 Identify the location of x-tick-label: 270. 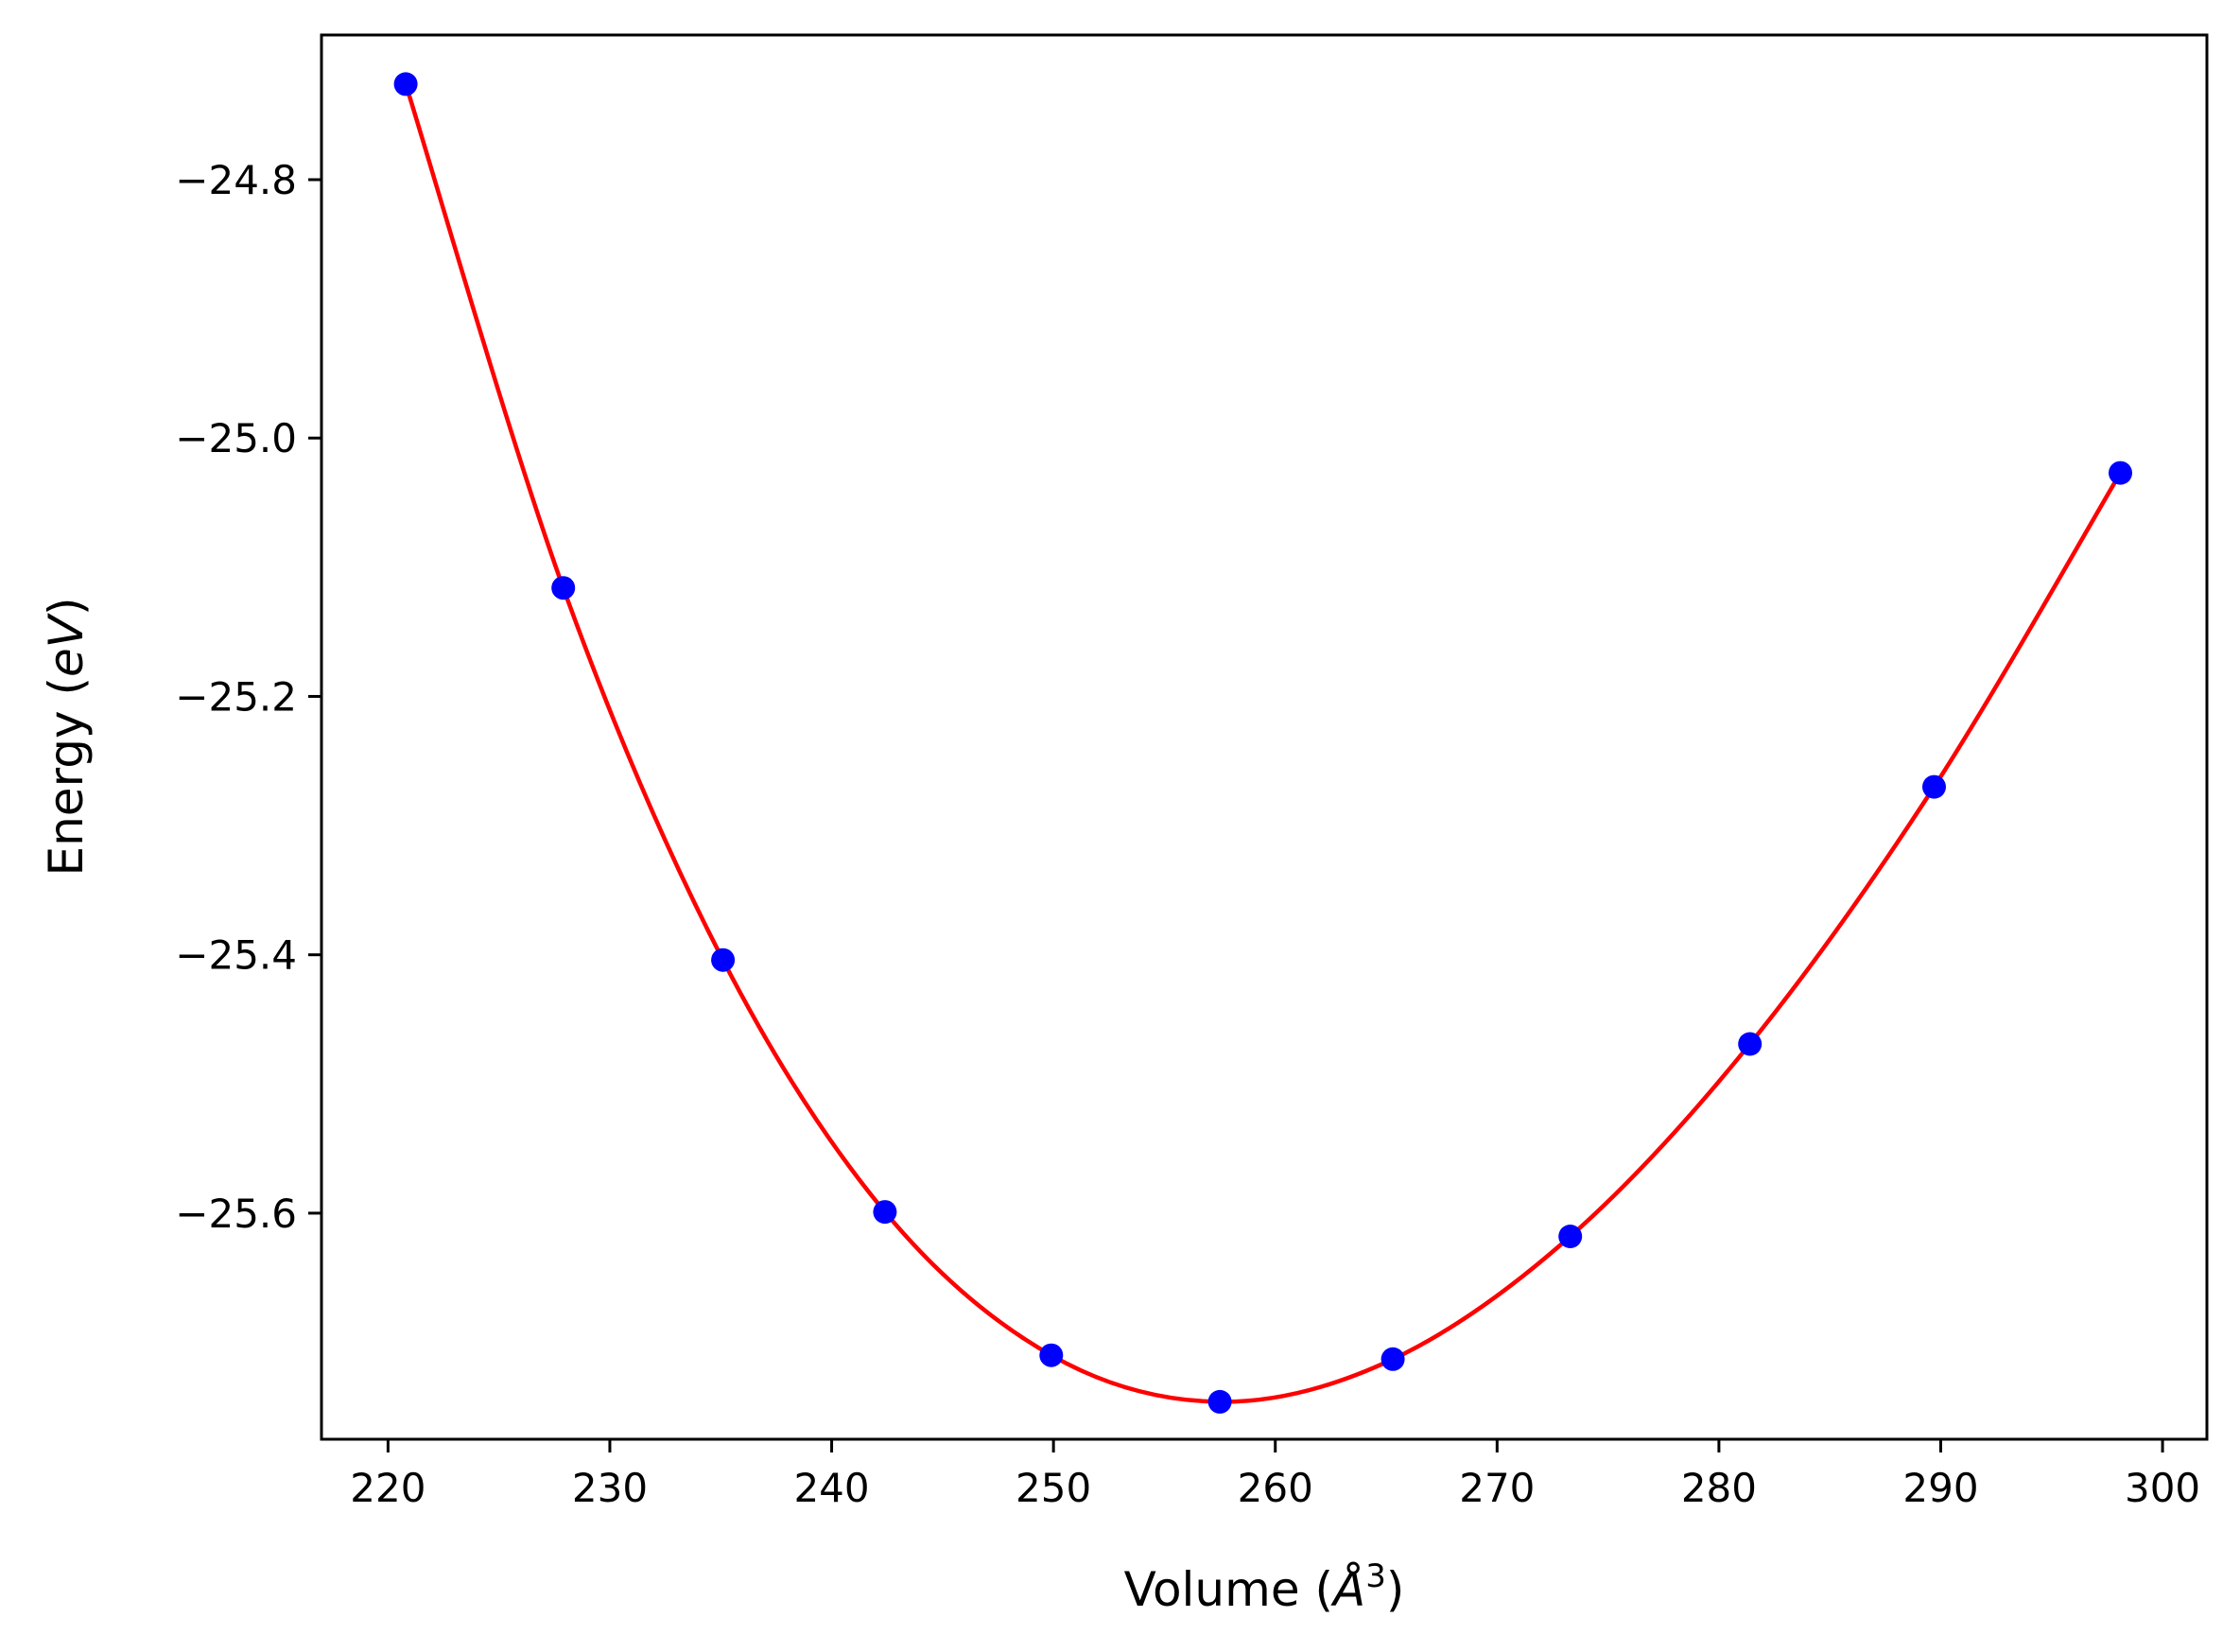
(1497, 1488).